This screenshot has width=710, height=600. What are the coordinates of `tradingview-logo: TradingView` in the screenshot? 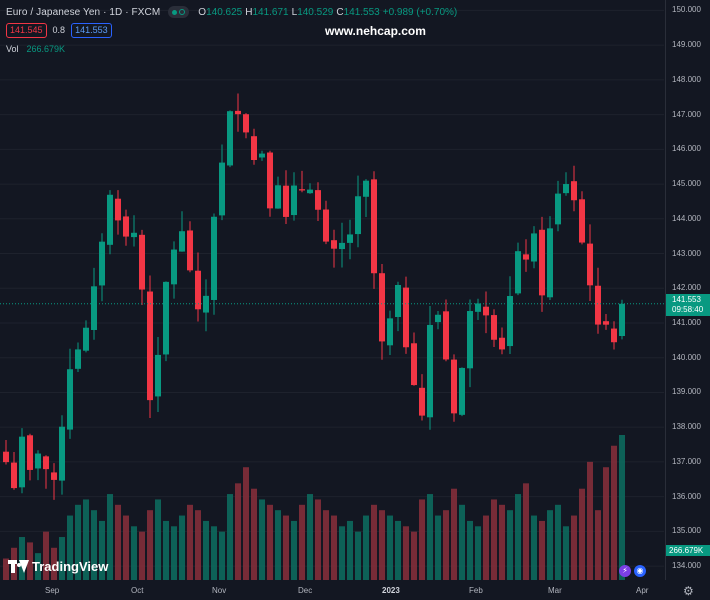 It's located at (58, 566).